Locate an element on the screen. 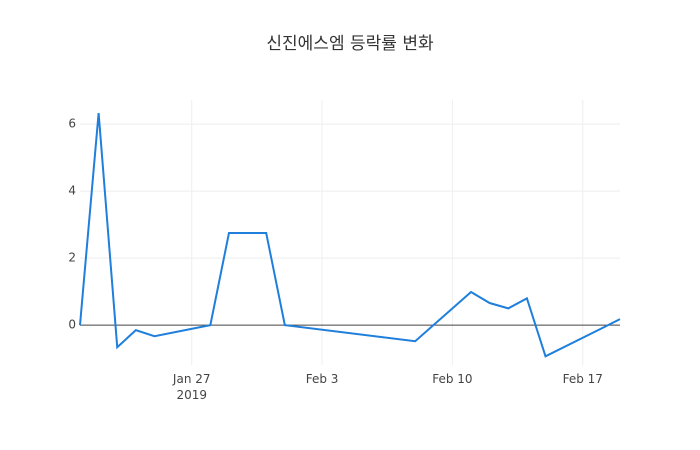 Image resolution: width=700 pixels, height=450 pixels. x-tick-label: Jan 27 2019 is located at coordinates (191, 387).